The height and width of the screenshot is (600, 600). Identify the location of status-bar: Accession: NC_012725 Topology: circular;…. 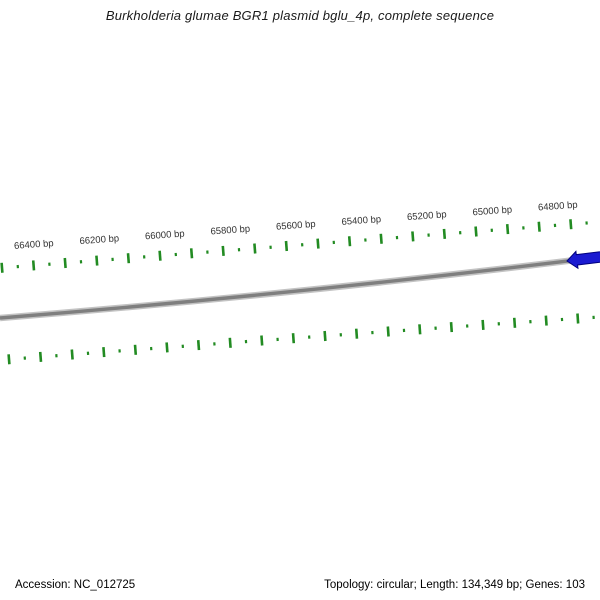
(300, 585).